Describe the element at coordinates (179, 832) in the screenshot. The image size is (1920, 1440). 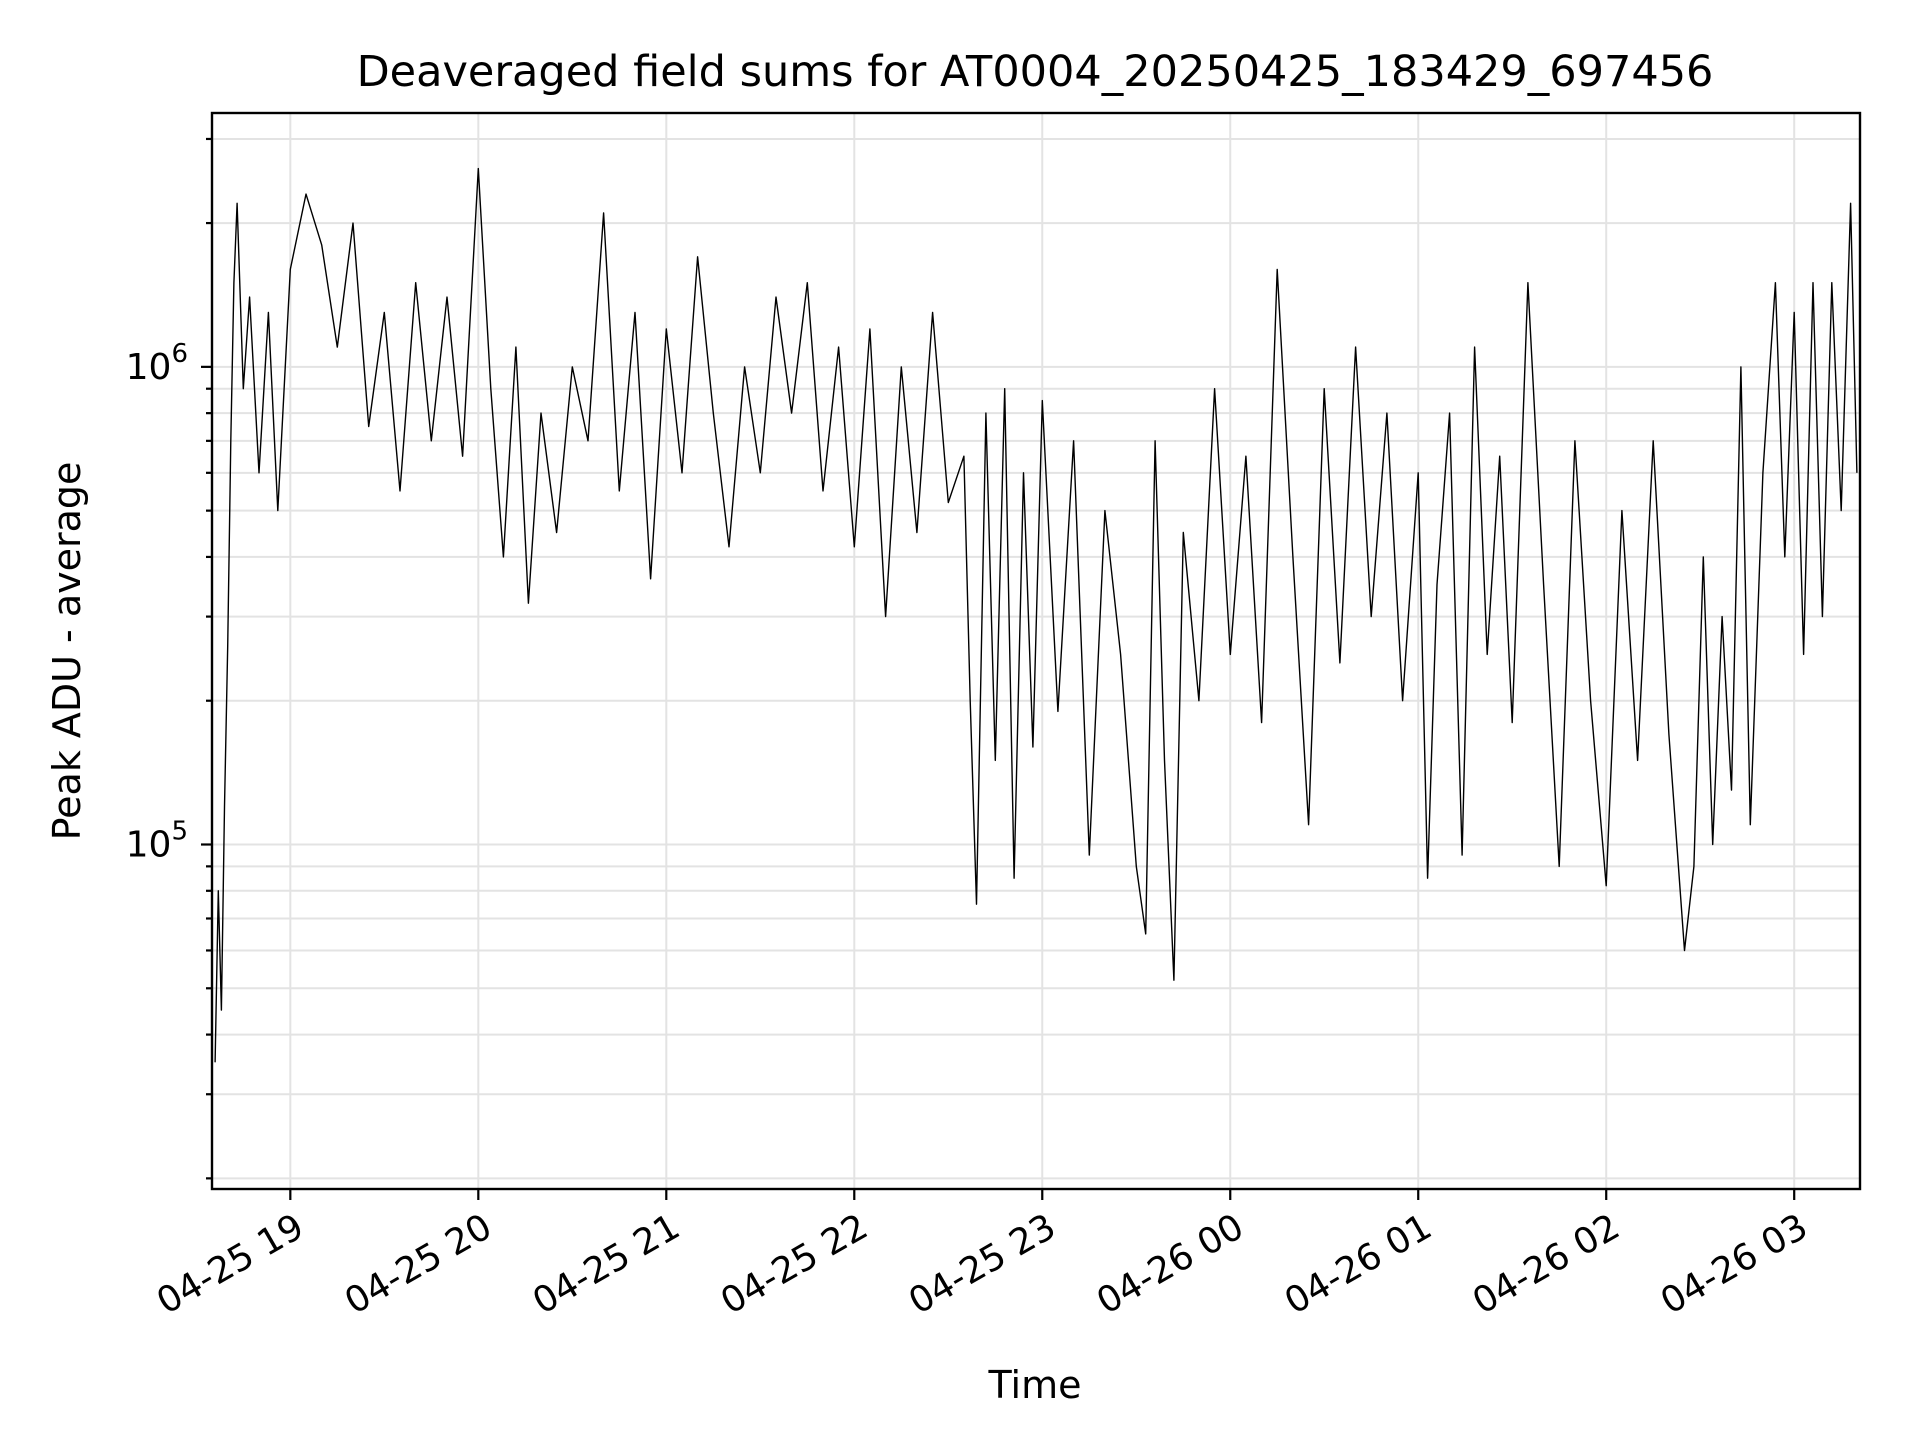
I see `y-tick-label-exponent-0: 5` at that location.